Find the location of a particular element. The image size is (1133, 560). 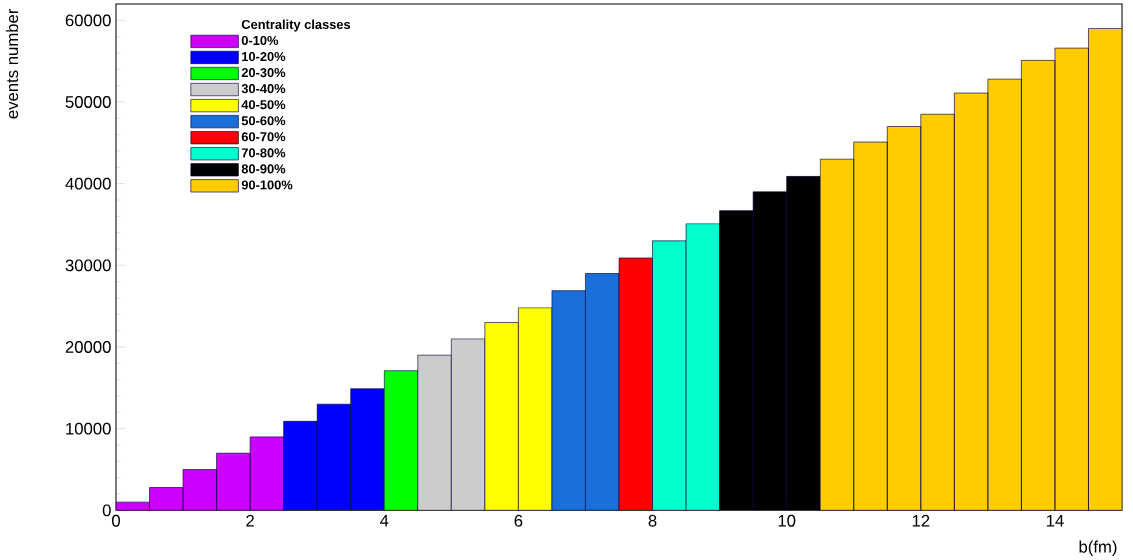

x-tick-label: 12 is located at coordinates (921, 520).